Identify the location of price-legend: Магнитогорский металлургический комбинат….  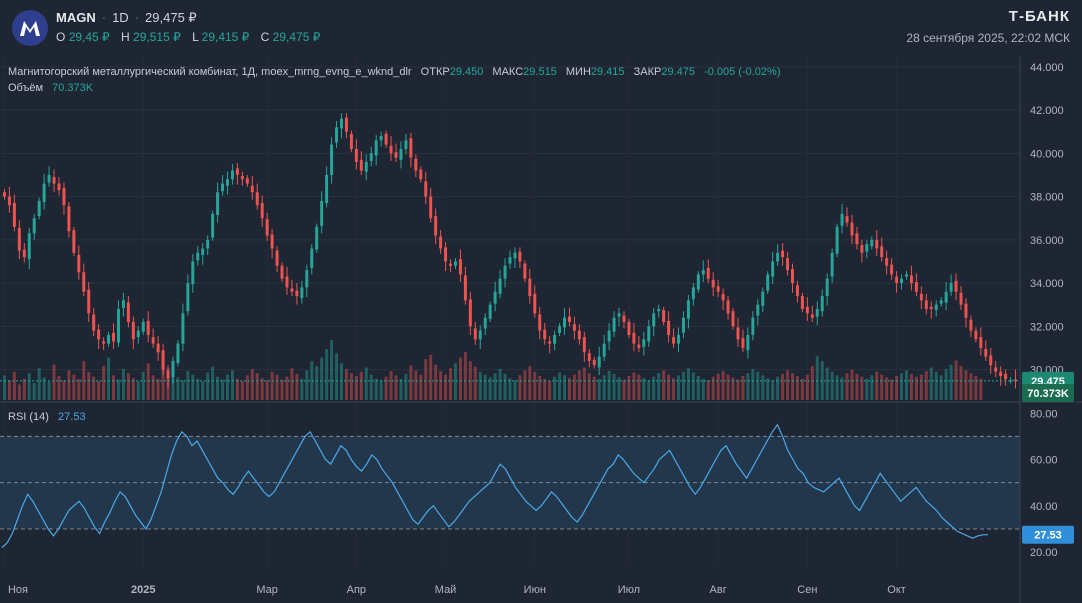
(394, 80).